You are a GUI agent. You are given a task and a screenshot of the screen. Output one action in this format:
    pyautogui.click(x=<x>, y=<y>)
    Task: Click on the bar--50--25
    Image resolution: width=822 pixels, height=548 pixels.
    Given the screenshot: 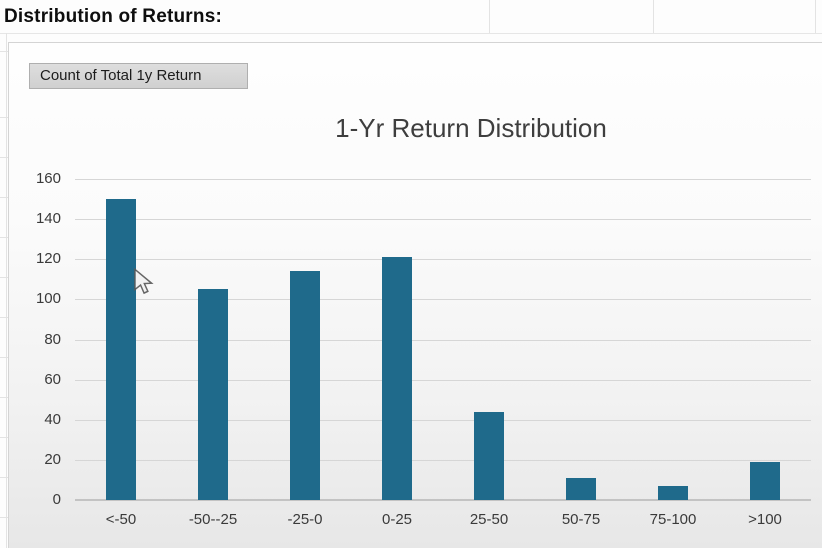 What is the action you would take?
    pyautogui.click(x=213, y=394)
    